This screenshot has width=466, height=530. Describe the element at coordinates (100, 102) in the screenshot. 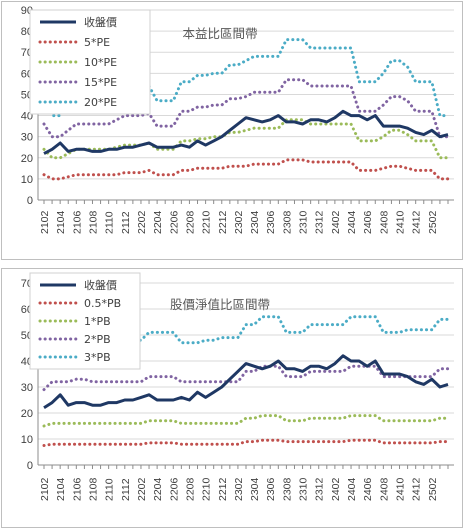

I see `legend-label: 20*PE` at that location.